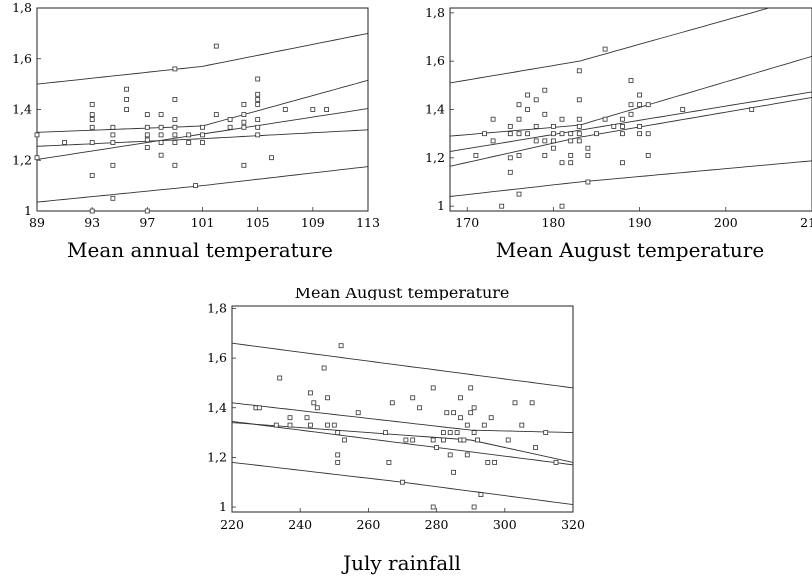 The image size is (812, 577). I want to click on fit-lines, so click(631, 102).